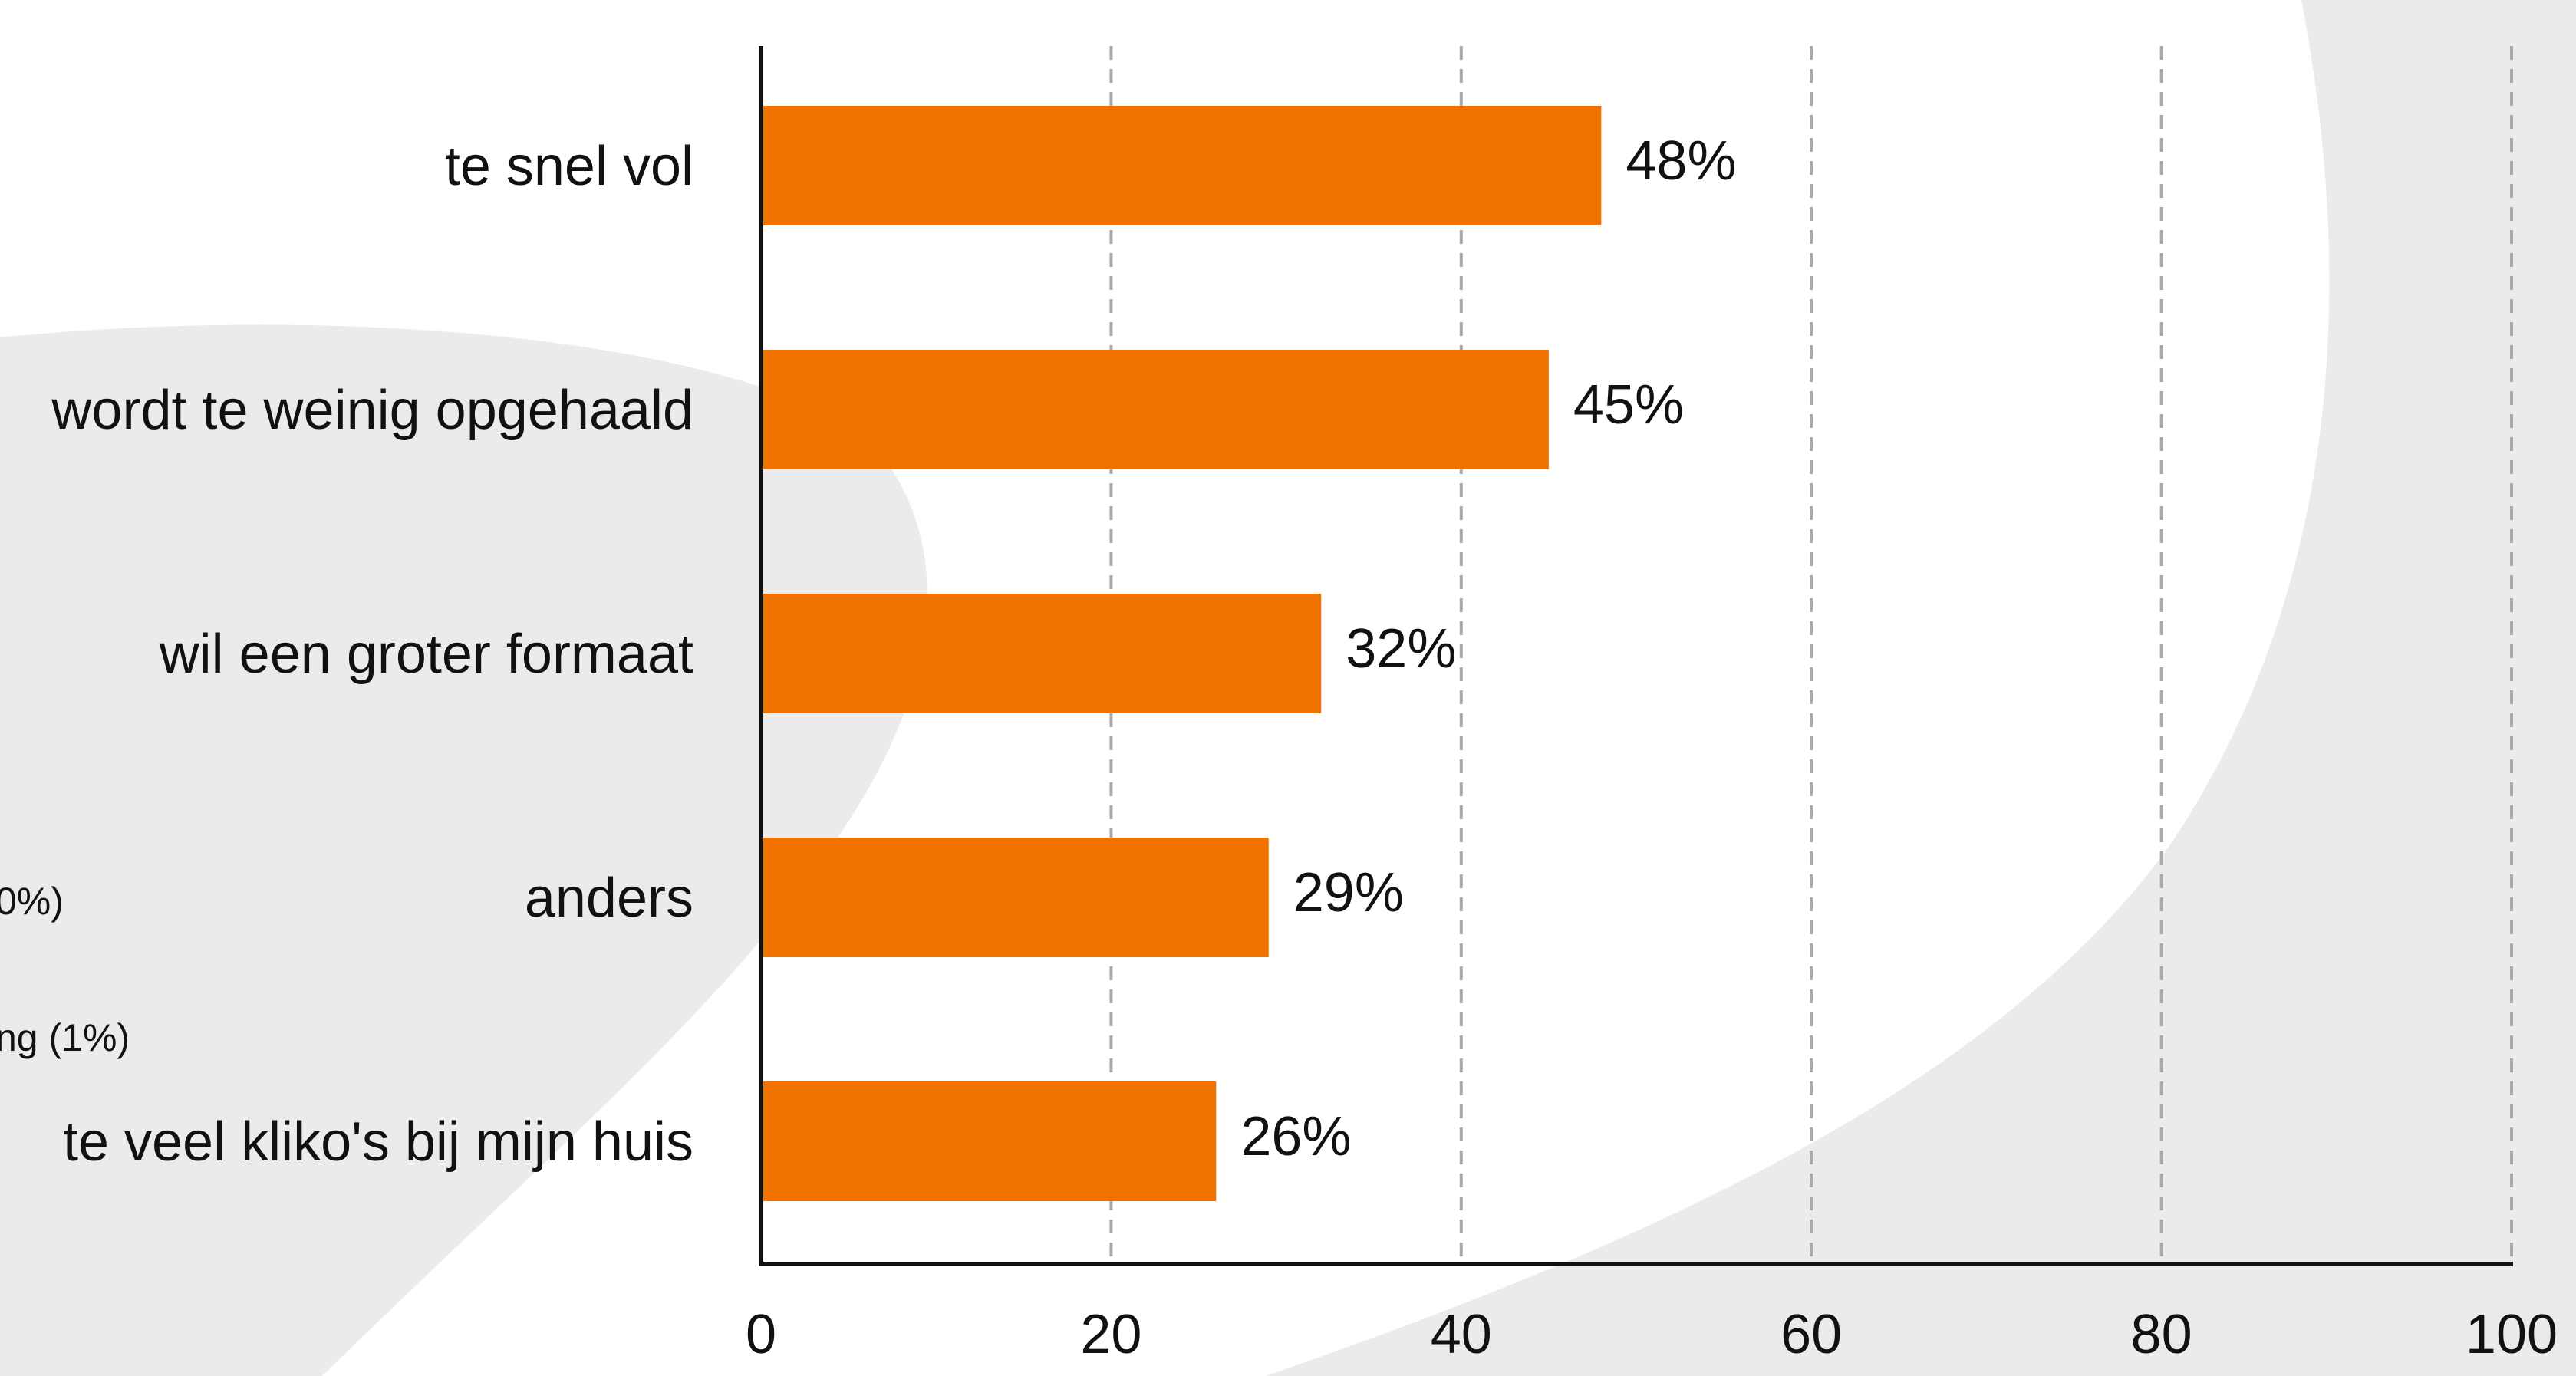  Describe the element at coordinates (1041, 653) in the screenshot. I see `bar-wil-een-groter-formaat` at that location.